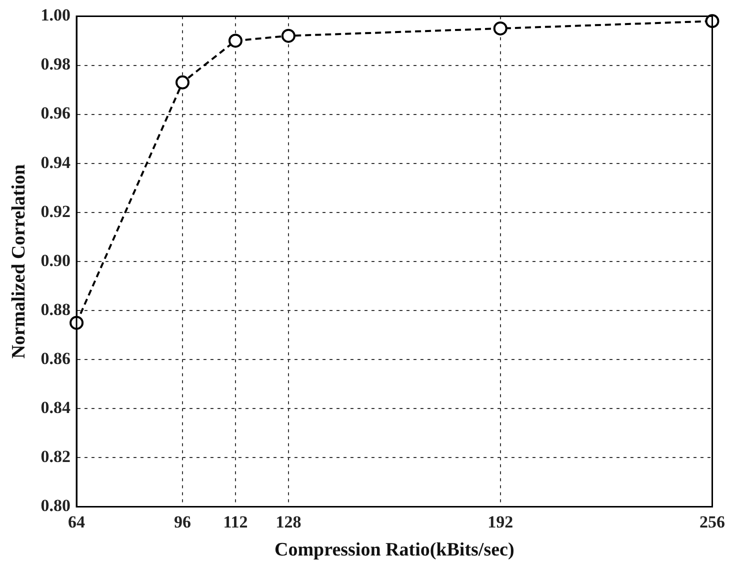  What do you see at coordinates (55, 211) in the screenshot?
I see `y-tick-label: 0.92` at bounding box center [55, 211].